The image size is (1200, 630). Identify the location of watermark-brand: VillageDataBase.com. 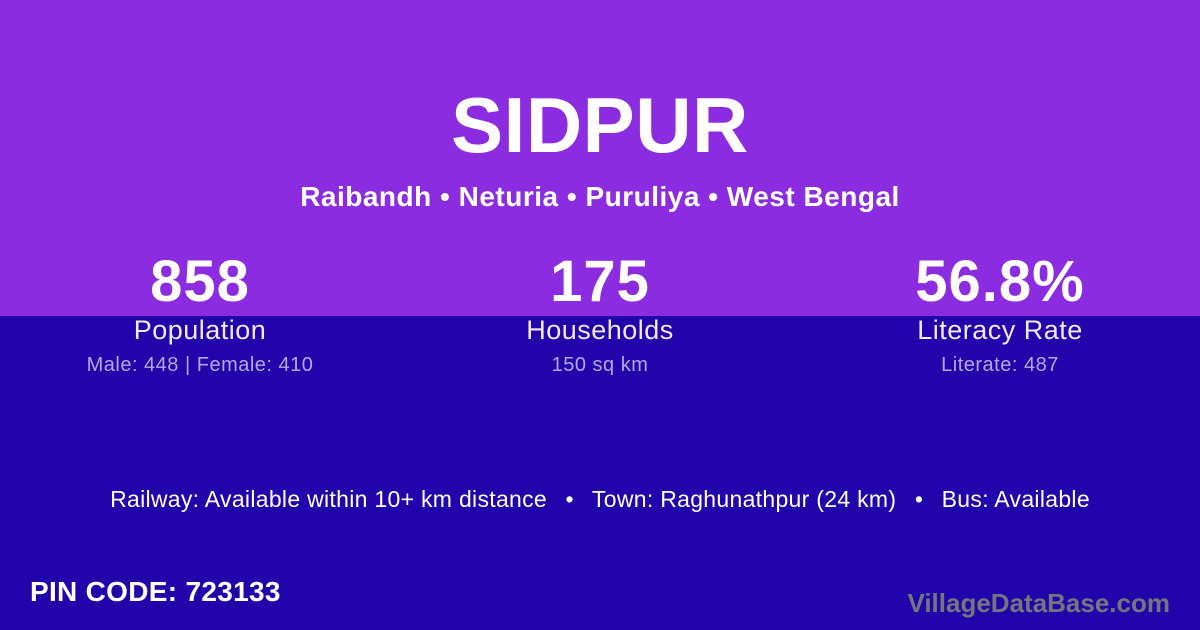
(1038, 603).